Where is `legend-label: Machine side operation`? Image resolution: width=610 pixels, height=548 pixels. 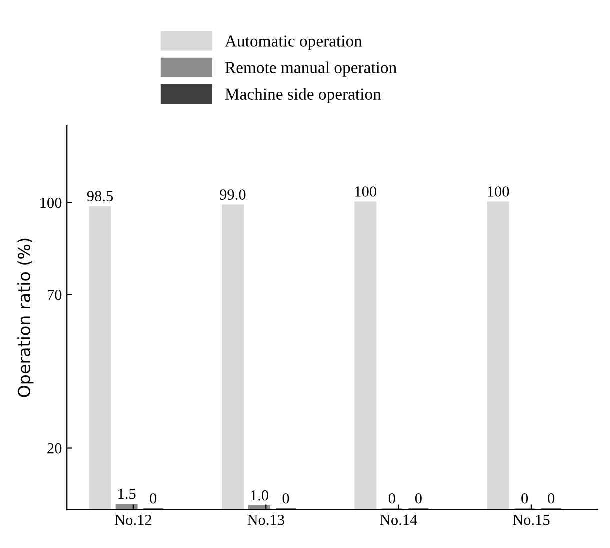 legend-label: Machine side operation is located at coordinates (303, 96).